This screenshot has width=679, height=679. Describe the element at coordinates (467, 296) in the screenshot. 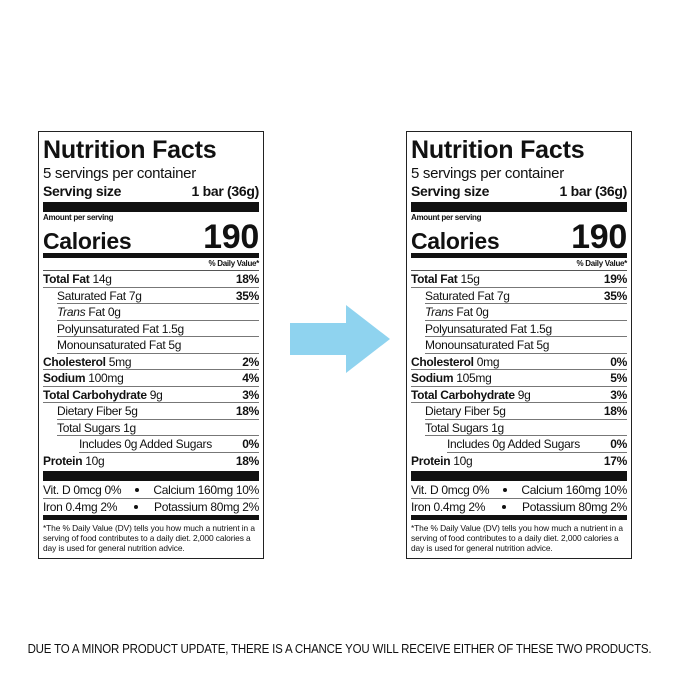

I see `nutrient: Saturated Fat 7g` at that location.